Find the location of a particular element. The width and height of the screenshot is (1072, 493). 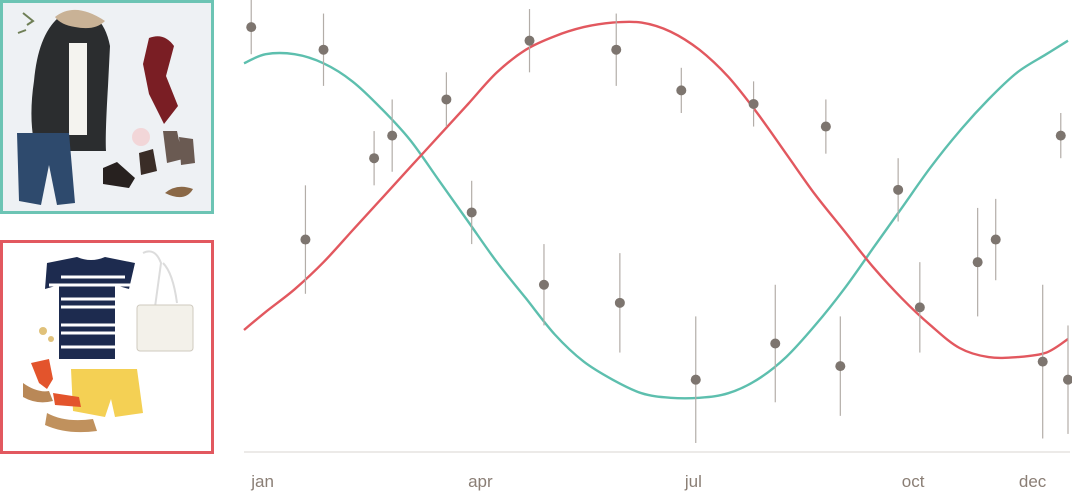

x-tick-label: jan is located at coordinates (262, 481).